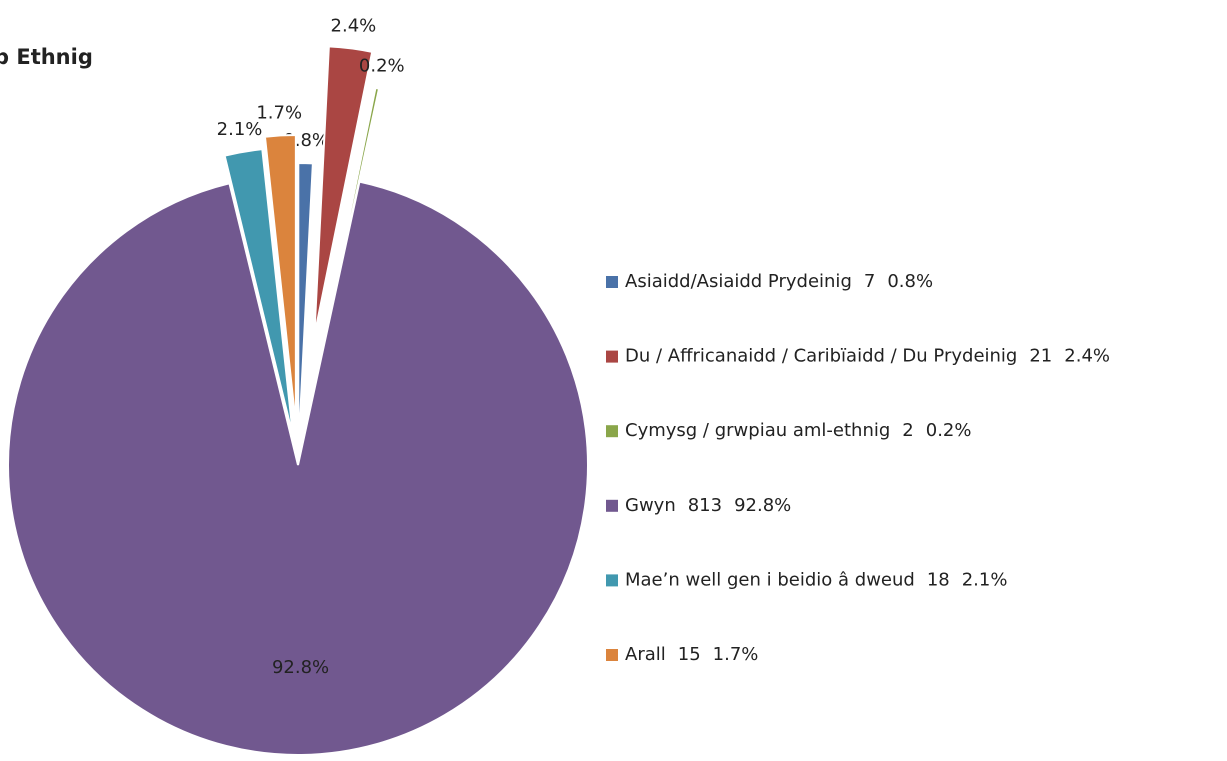 The width and height of the screenshot is (1227, 761). What do you see at coordinates (738, 281) in the screenshot?
I see `legend-name: Asiaidd/Asiaidd Prydeinig` at bounding box center [738, 281].